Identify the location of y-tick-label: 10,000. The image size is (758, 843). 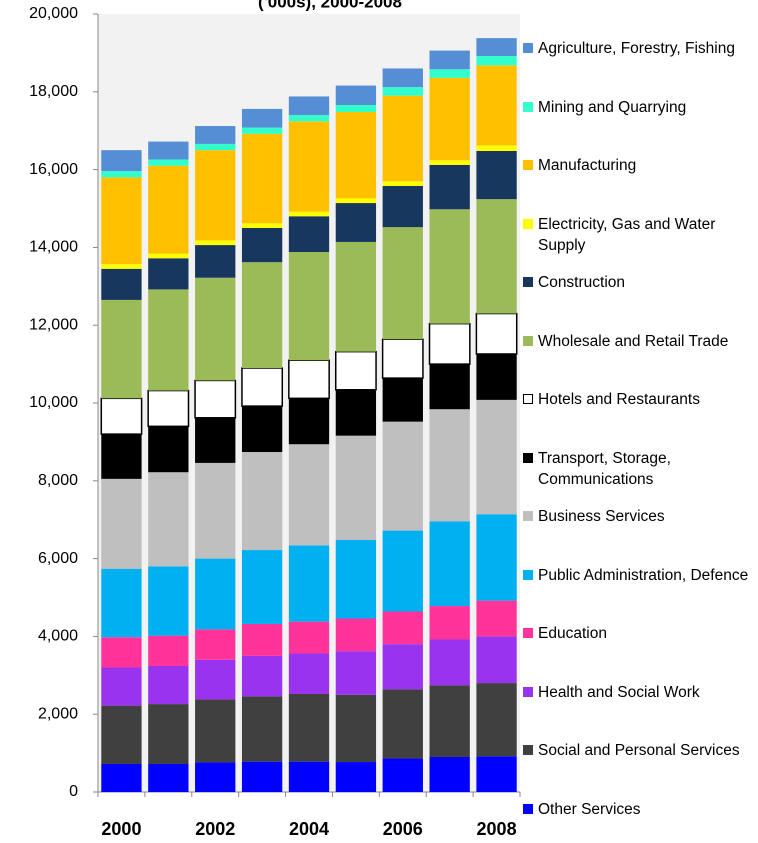
(53, 402).